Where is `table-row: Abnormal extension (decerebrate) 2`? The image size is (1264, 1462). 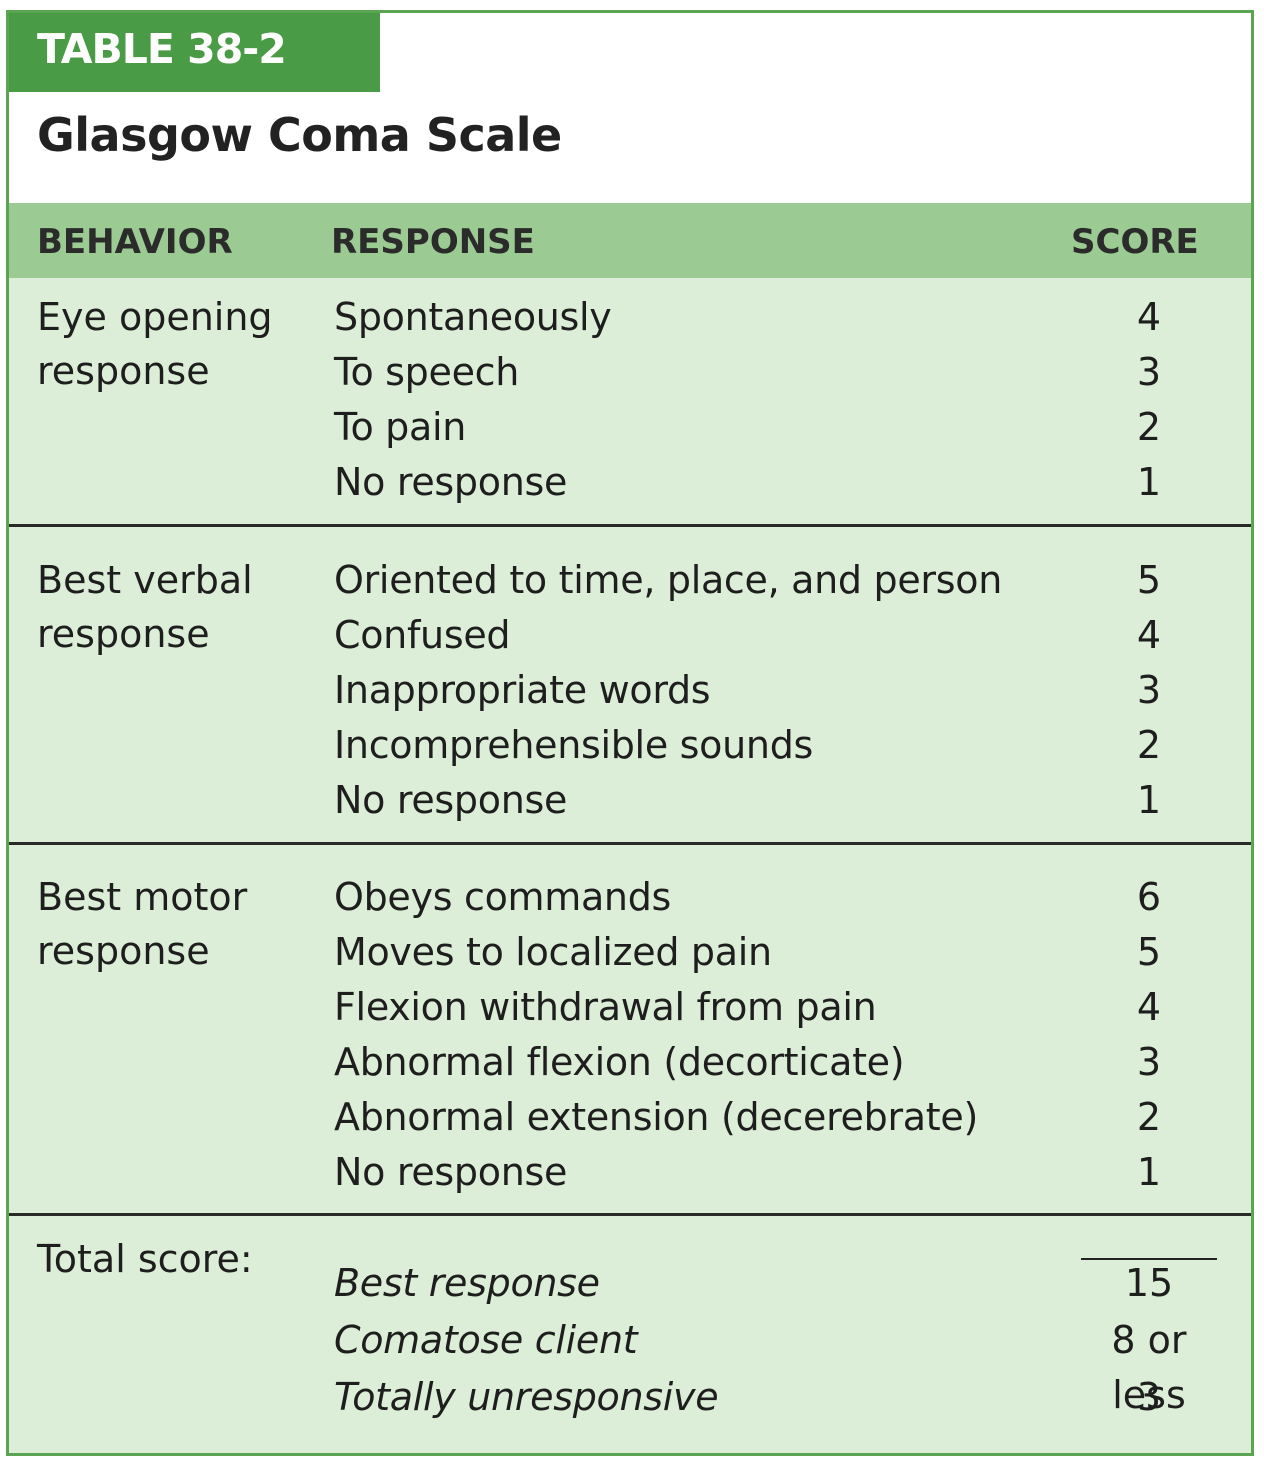 table-row: Abnormal extension (decerebrate) 2 is located at coordinates (630, 1117).